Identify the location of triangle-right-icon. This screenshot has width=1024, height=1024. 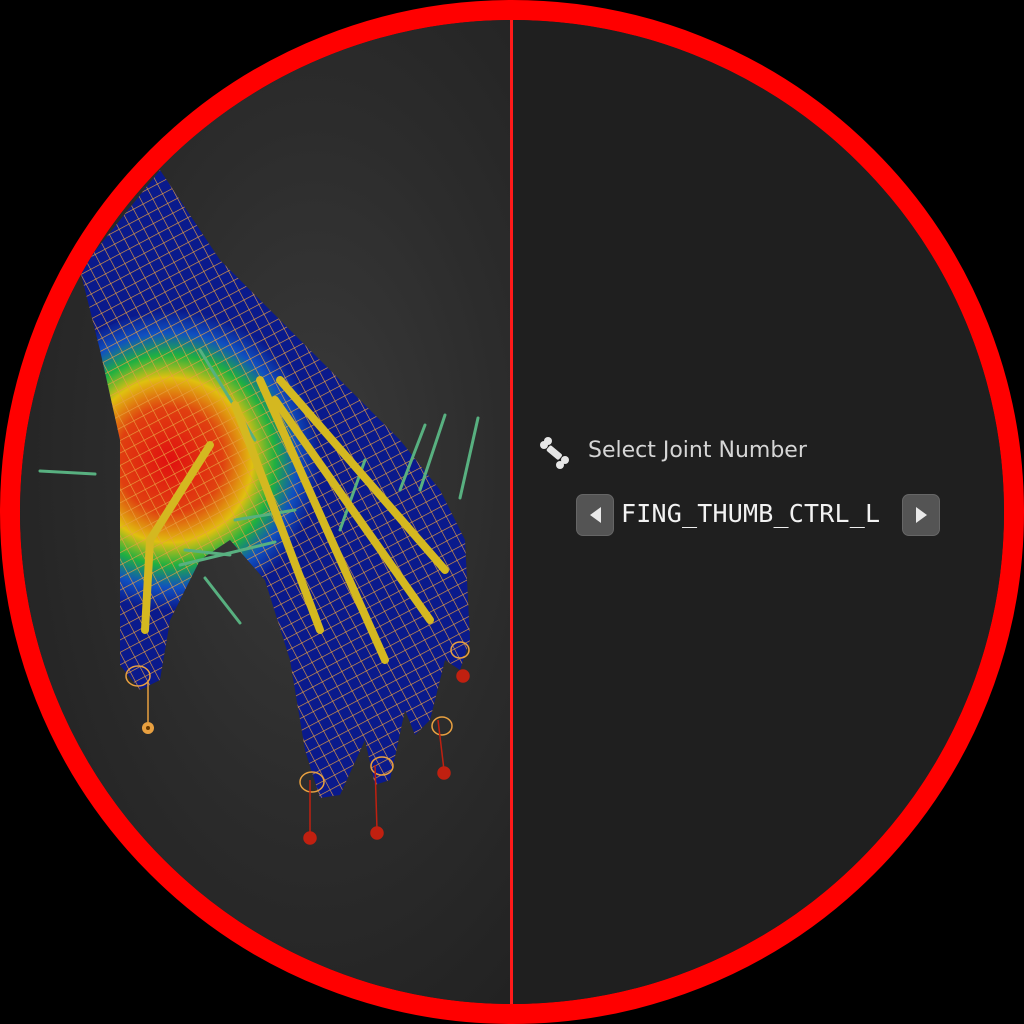
(921, 515).